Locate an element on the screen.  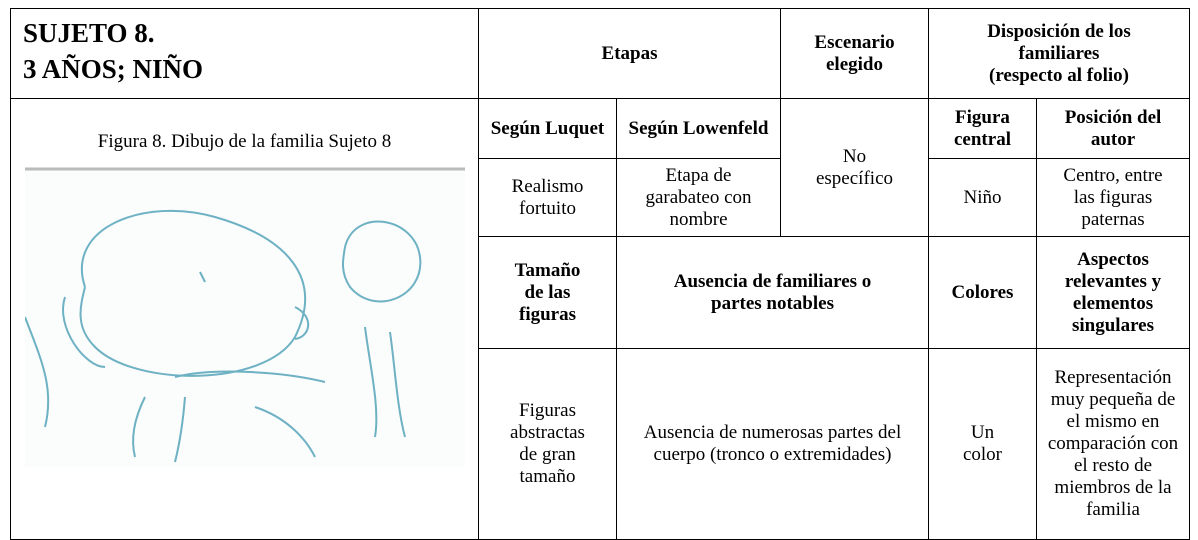
cell: Según Lowenfeld is located at coordinates (698, 128).